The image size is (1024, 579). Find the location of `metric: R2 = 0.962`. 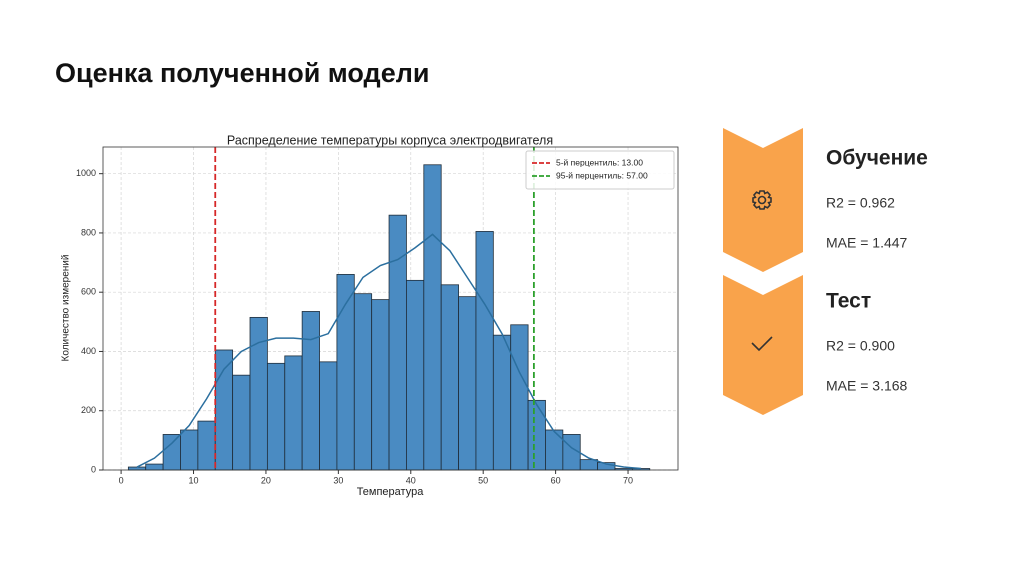

metric: R2 = 0.962 is located at coordinates (860, 203).